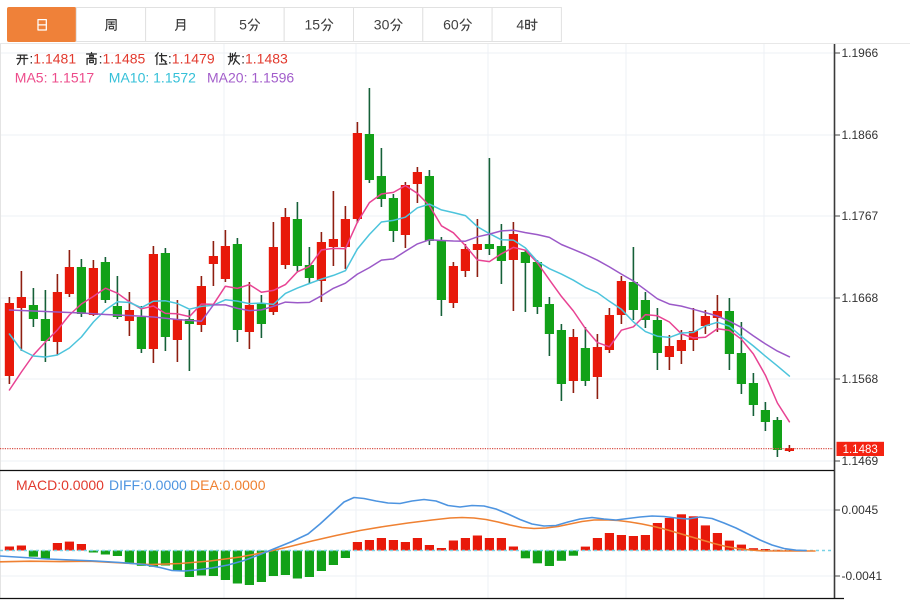 This screenshot has width=910, height=610. Describe the element at coordinates (860, 216) in the screenshot. I see `svg-text: 1.1767` at that location.